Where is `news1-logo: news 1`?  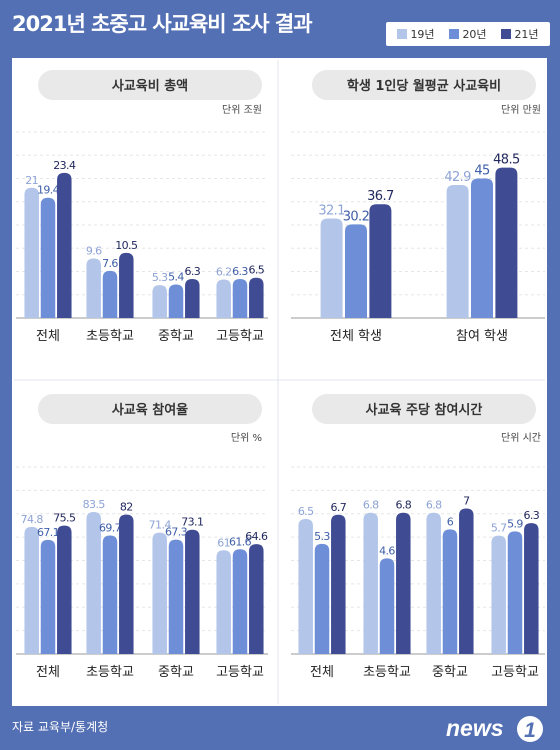 news1-logo: news 1 is located at coordinates (494, 728).